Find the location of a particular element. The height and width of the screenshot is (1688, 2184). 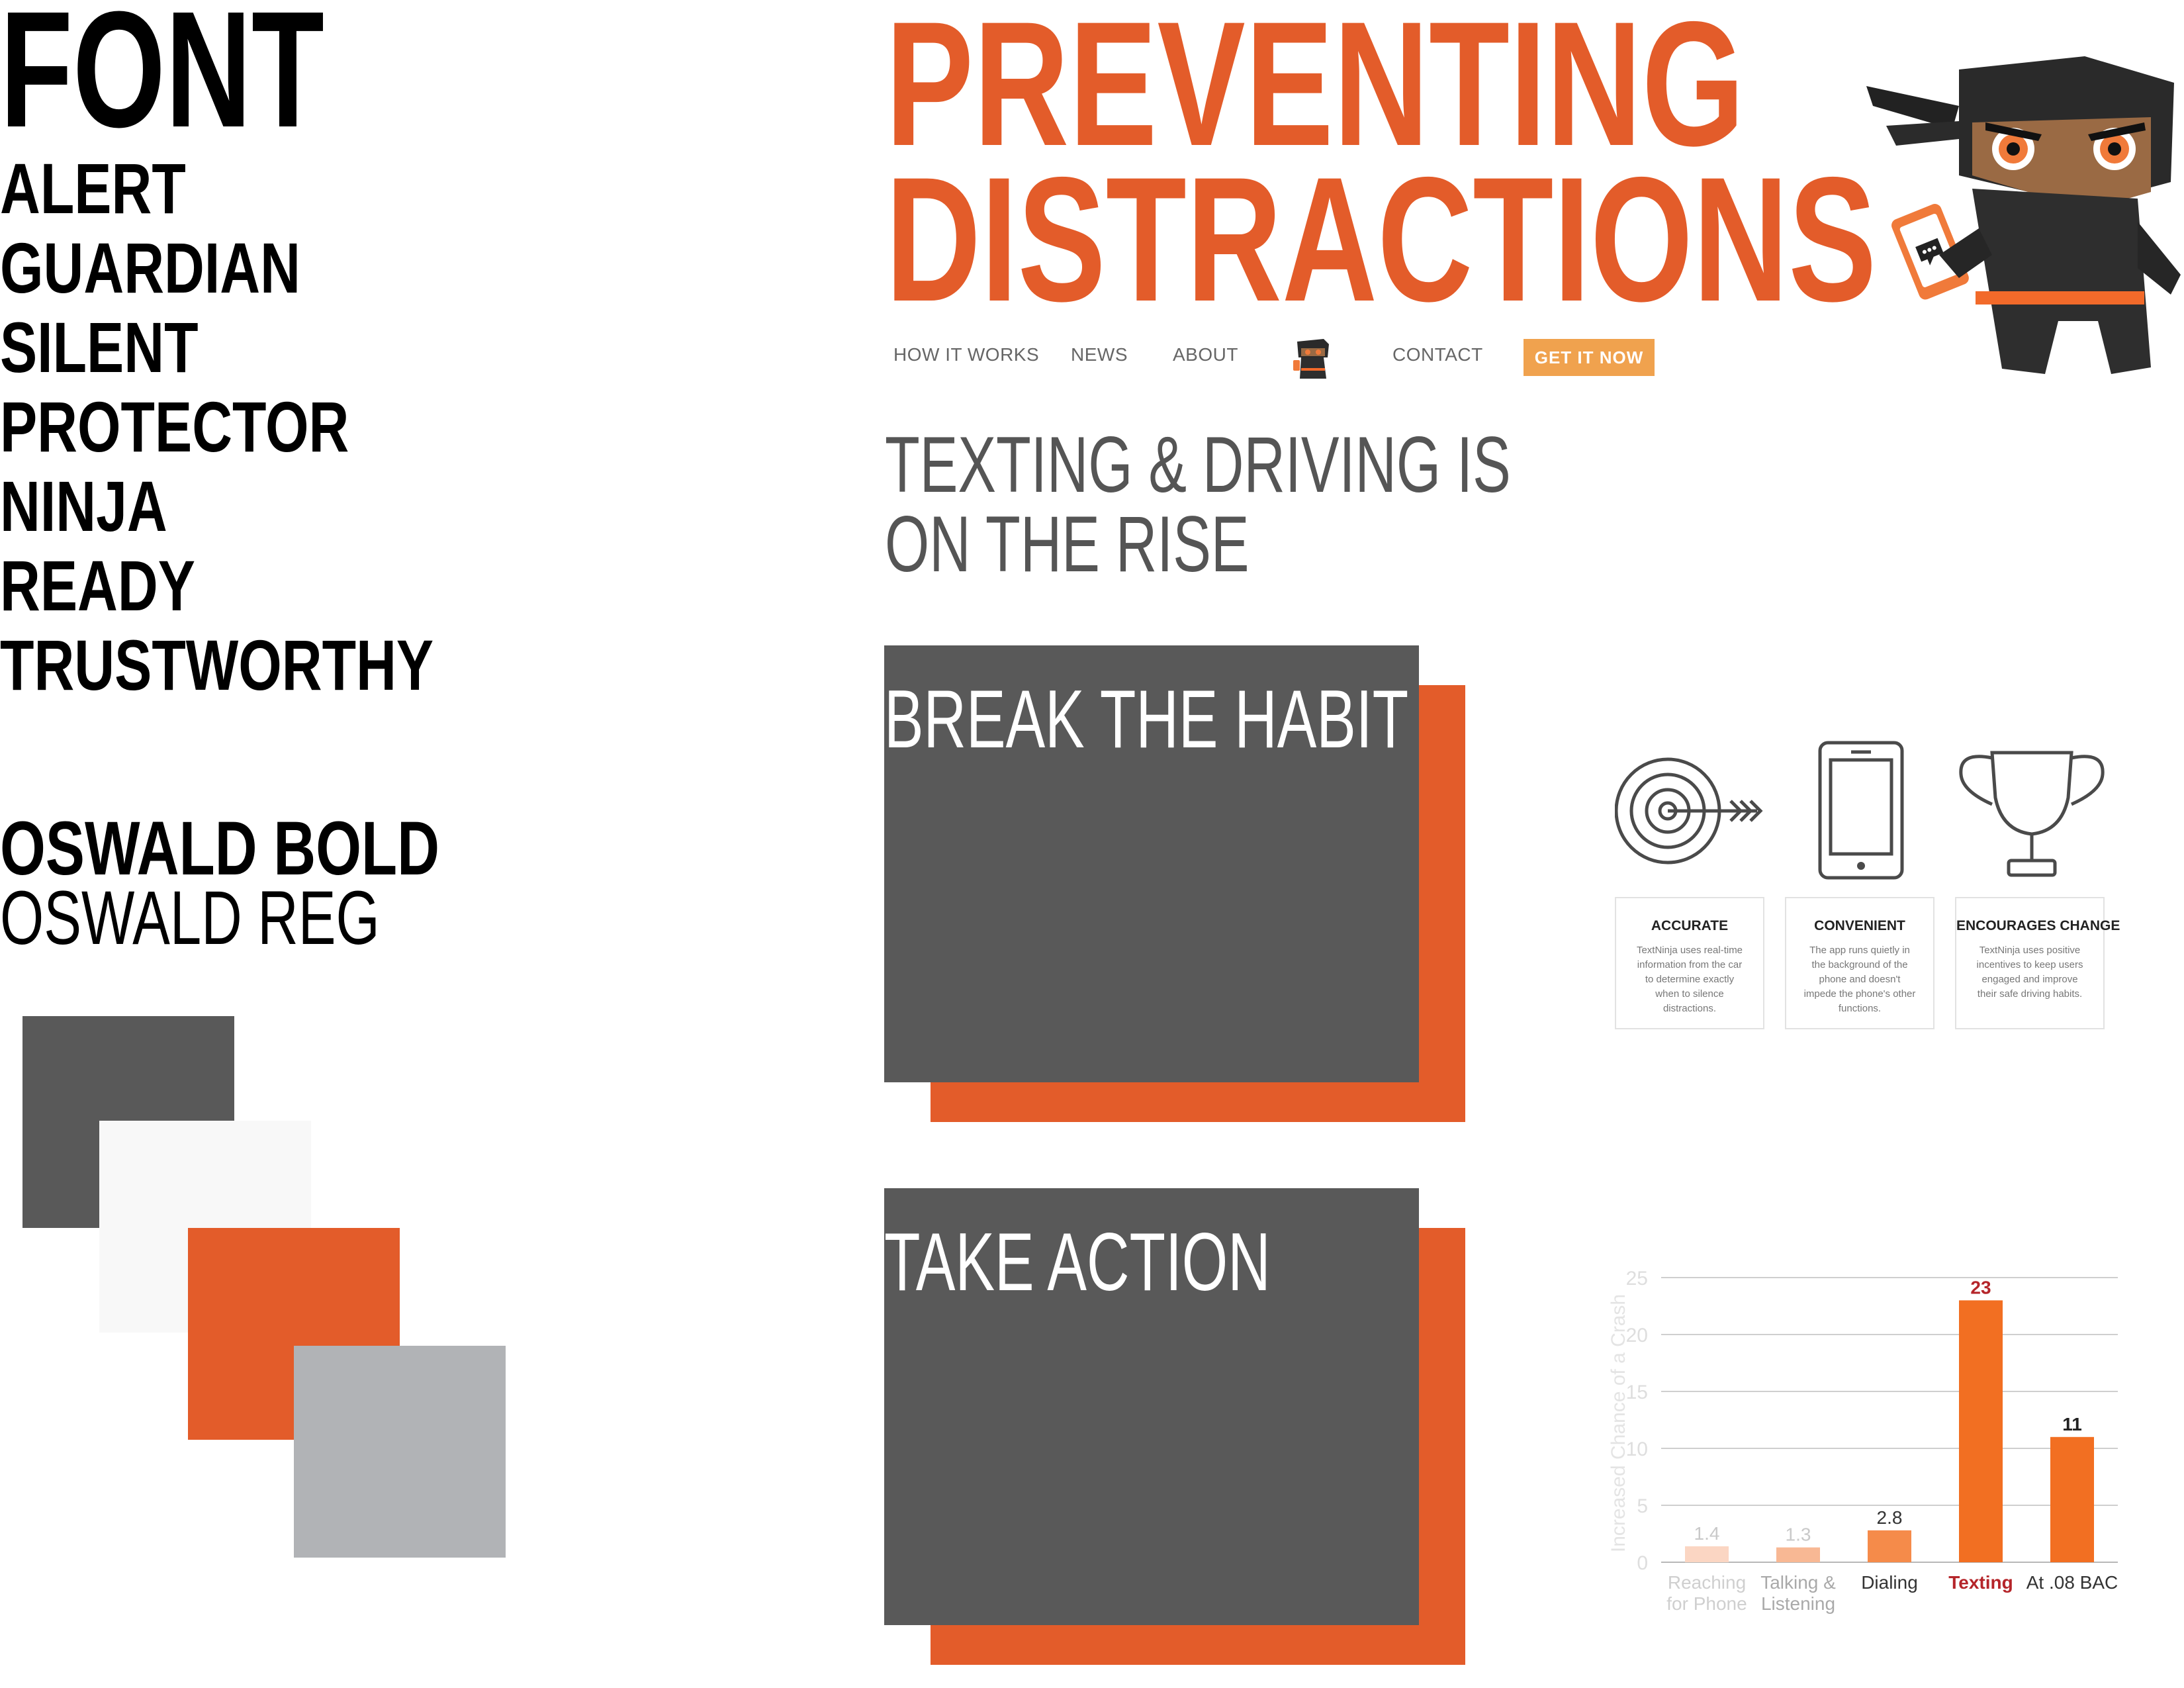

color-swatch-light-gray is located at coordinates (400, 1452).